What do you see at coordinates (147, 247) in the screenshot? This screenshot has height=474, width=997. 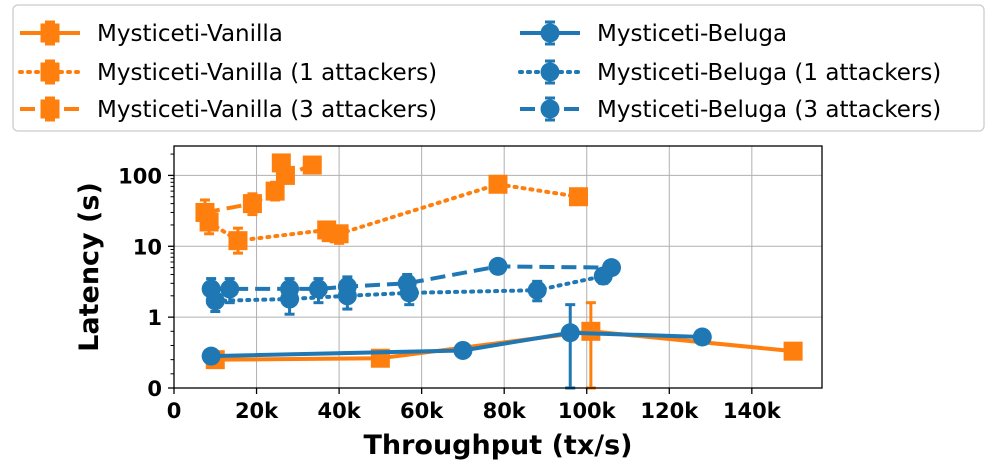 I see `y-tick-label: 10` at bounding box center [147, 247].